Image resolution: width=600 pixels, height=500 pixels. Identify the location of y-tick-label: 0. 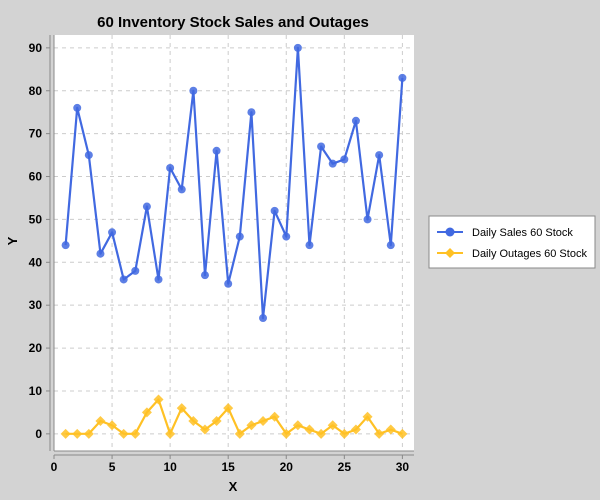
(38, 434).